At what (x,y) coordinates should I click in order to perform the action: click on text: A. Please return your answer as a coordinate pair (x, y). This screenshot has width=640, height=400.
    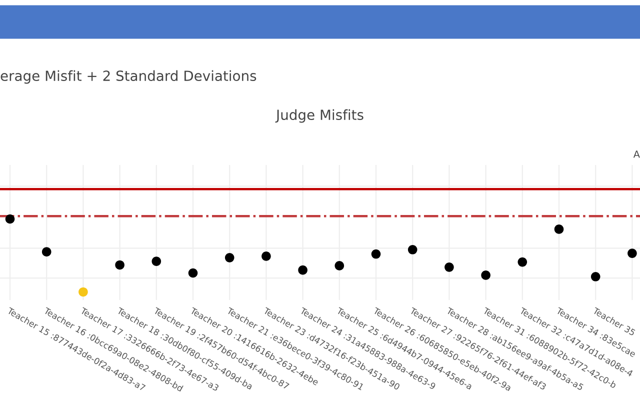
    Looking at the image, I should click on (636, 154).